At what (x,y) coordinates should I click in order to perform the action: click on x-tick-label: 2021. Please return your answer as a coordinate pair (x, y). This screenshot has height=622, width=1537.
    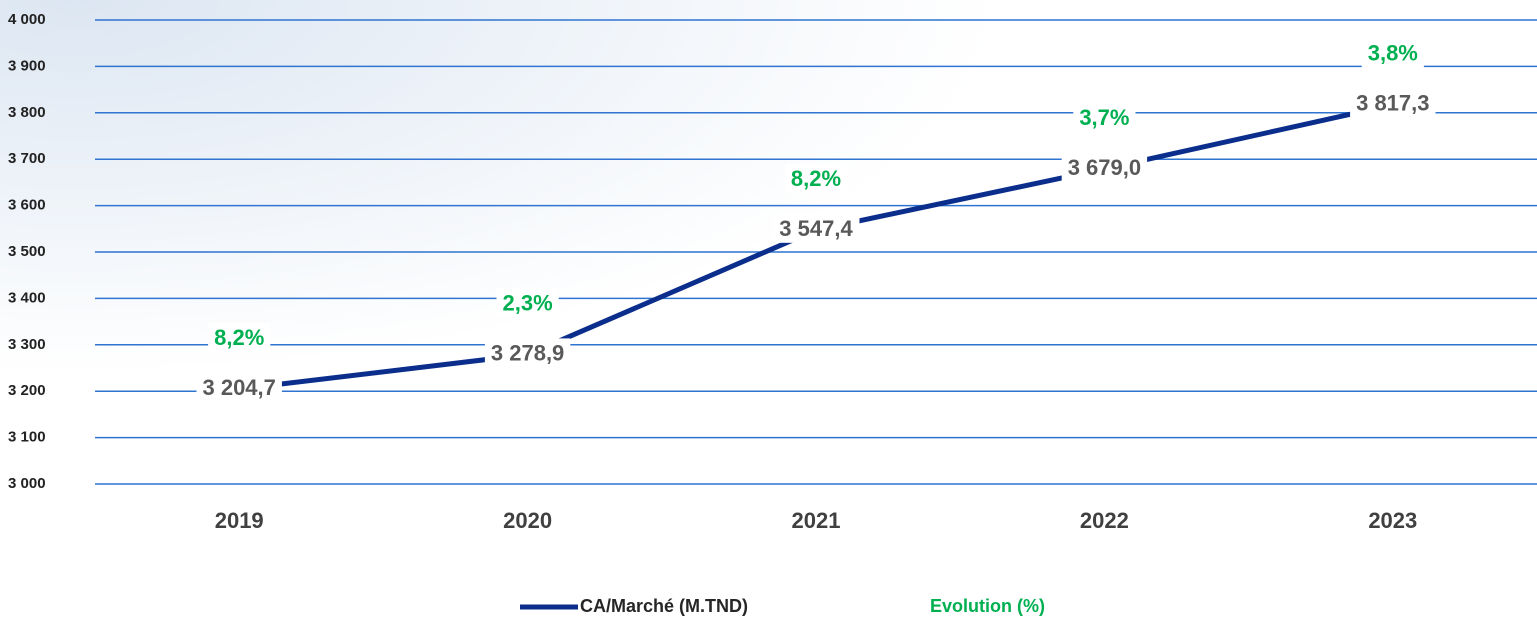
    Looking at the image, I should click on (816, 520).